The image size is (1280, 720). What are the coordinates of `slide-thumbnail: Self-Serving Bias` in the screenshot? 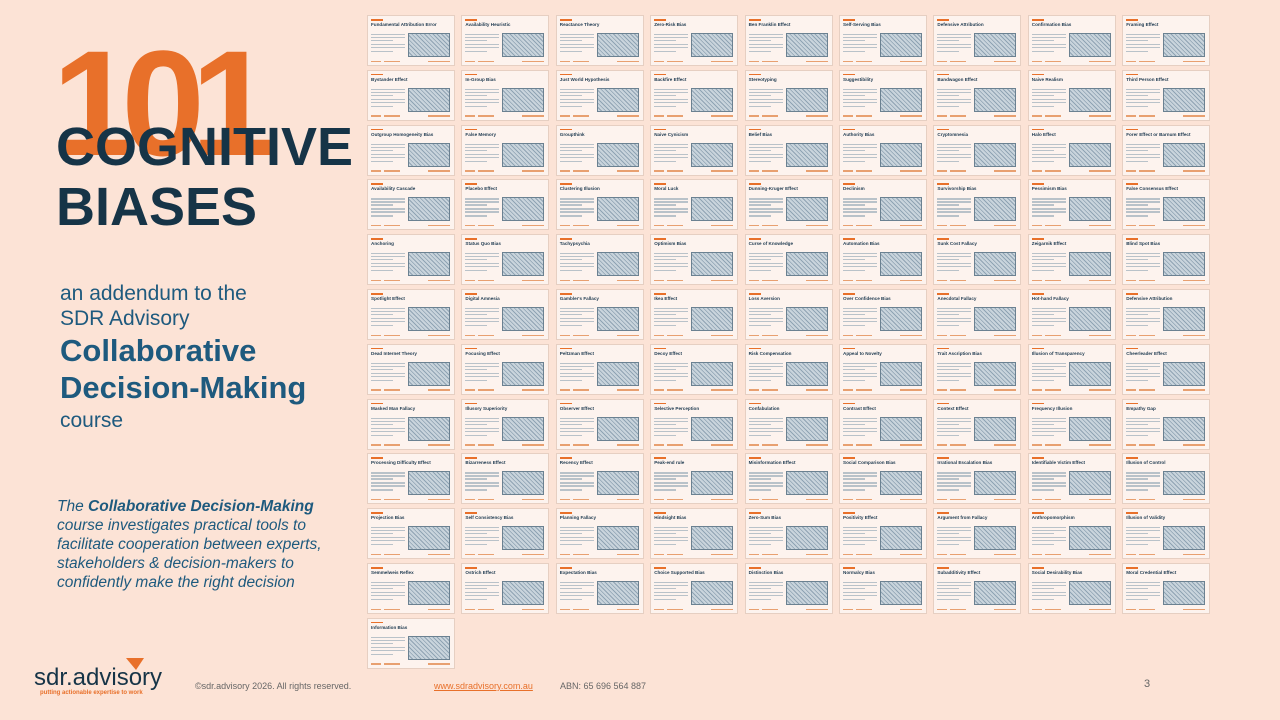 It's located at (883, 40).